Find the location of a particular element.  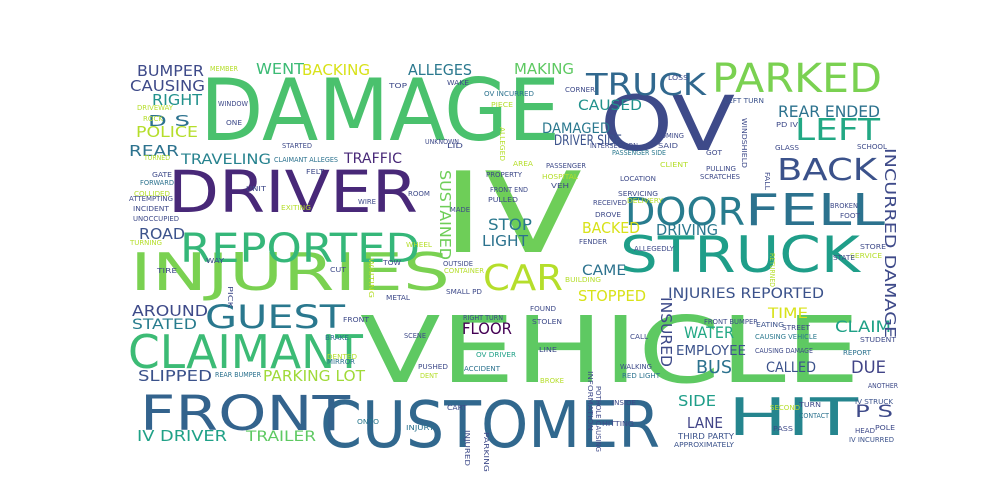

word-insured: INSURED is located at coordinates (666, 332).